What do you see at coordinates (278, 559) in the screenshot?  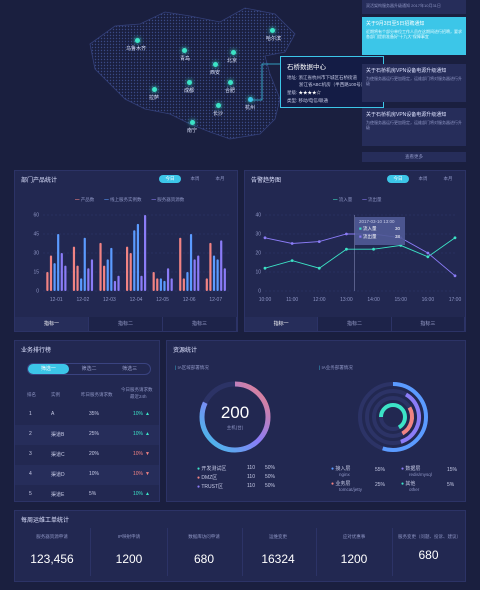 I see `stat-value: 16324` at bounding box center [278, 559].